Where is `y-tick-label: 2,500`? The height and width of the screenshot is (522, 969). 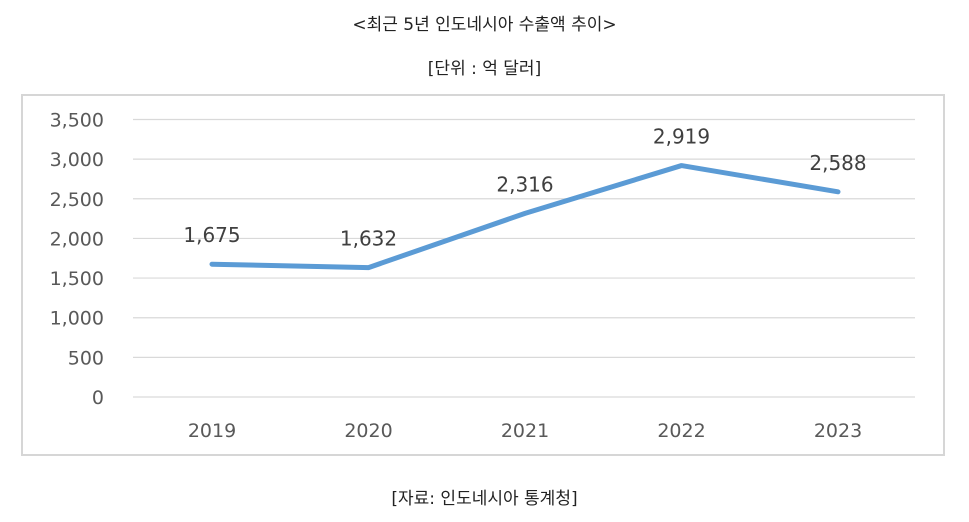
y-tick-label: 2,500 is located at coordinates (77, 200).